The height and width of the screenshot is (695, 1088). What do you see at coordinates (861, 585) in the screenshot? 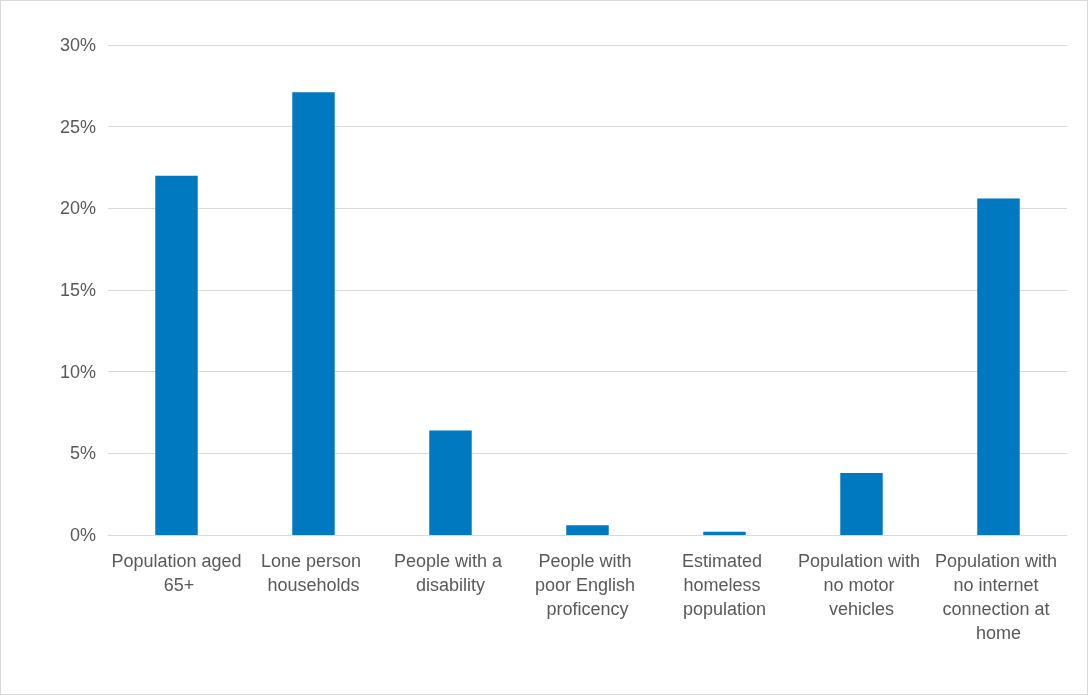
I see `x-tick-label: Population with no motor vehicles` at bounding box center [861, 585].